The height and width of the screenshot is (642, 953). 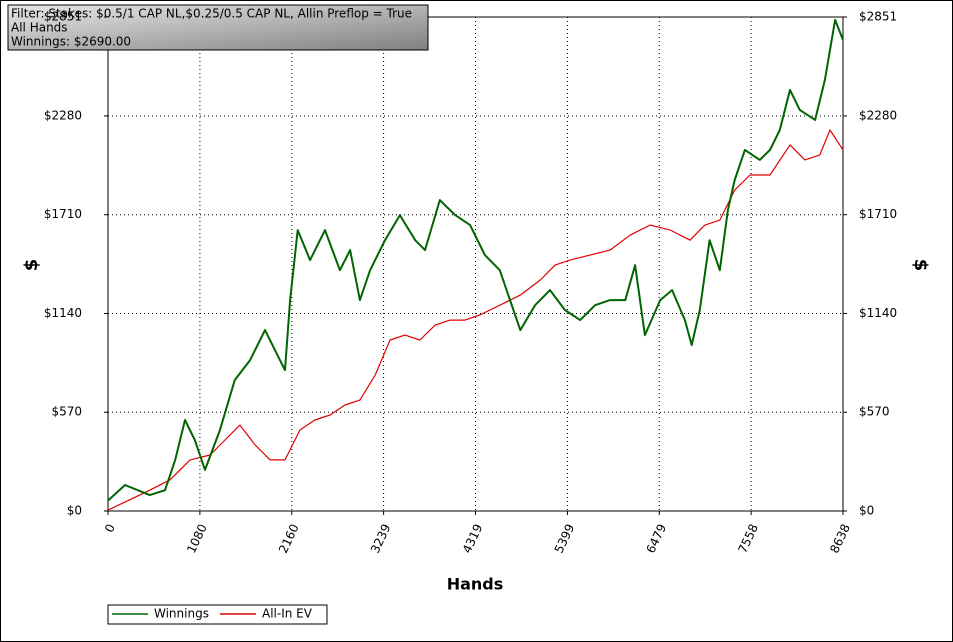 I want to click on annotation: Winnings: $2690.00, so click(x=71, y=42).